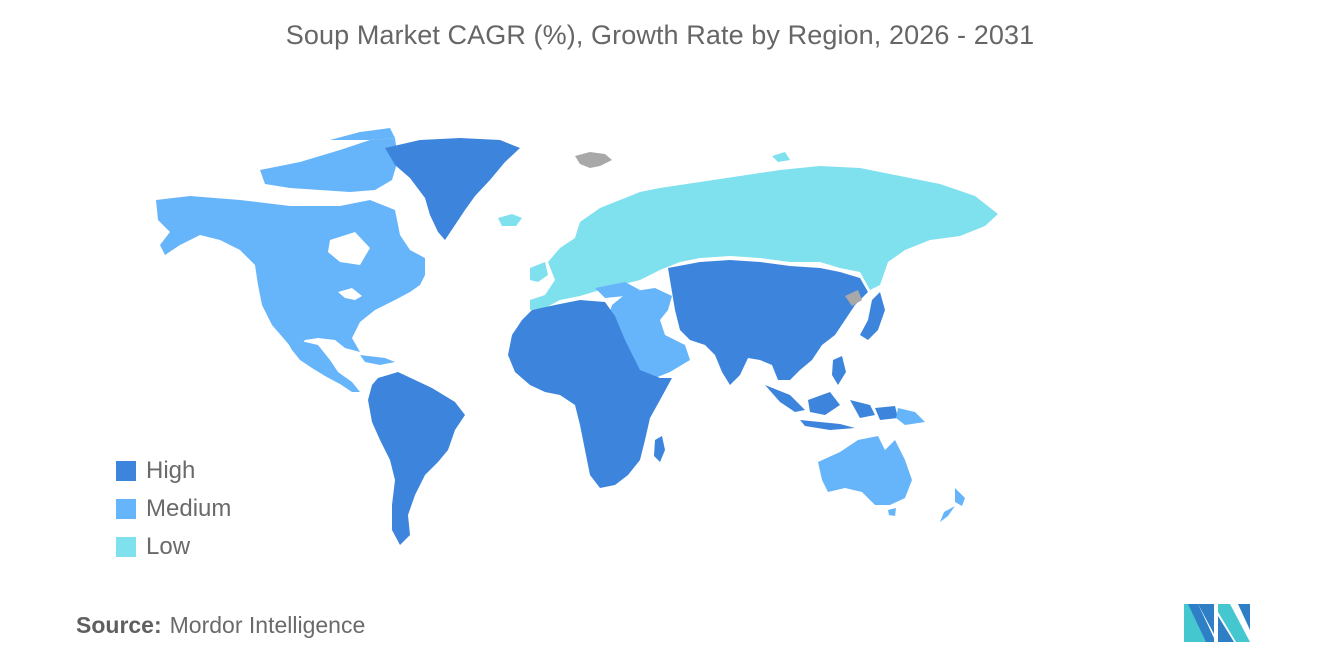 The height and width of the screenshot is (665, 1320). Describe the element at coordinates (1217, 623) in the screenshot. I see `mordor-intelligence-logo-icon` at that location.